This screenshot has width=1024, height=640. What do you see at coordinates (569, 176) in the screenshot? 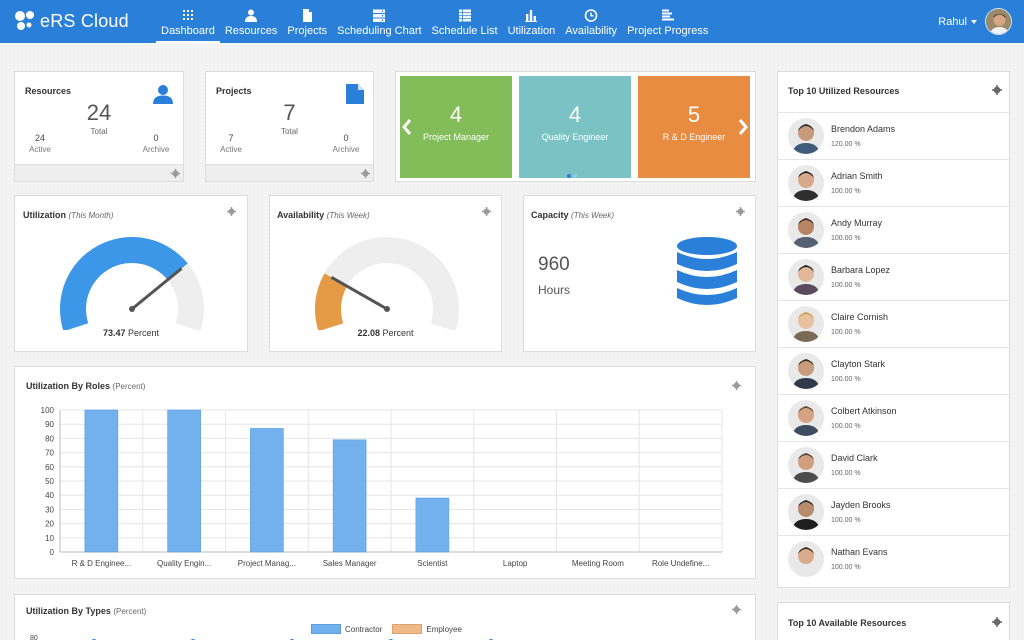
I see `carousel-dot-active` at bounding box center [569, 176].